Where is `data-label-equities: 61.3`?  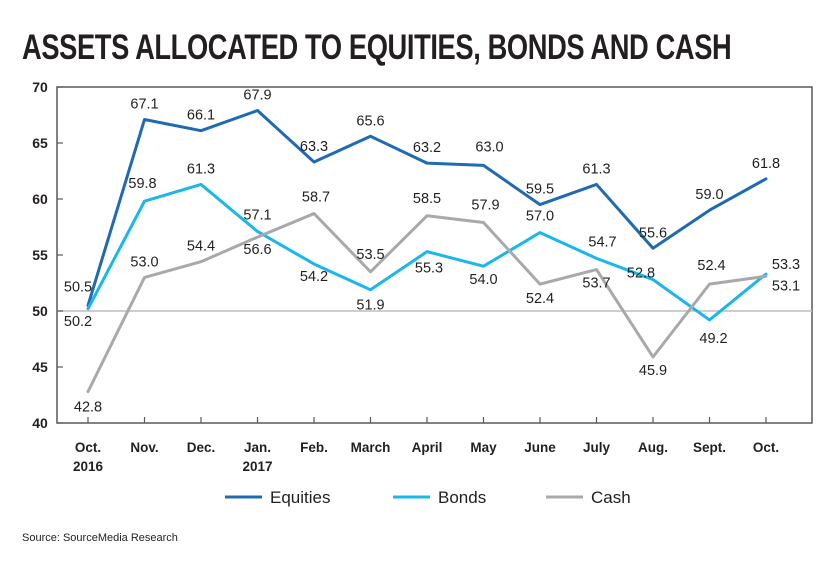
data-label-equities: 61.3 is located at coordinates (596, 169).